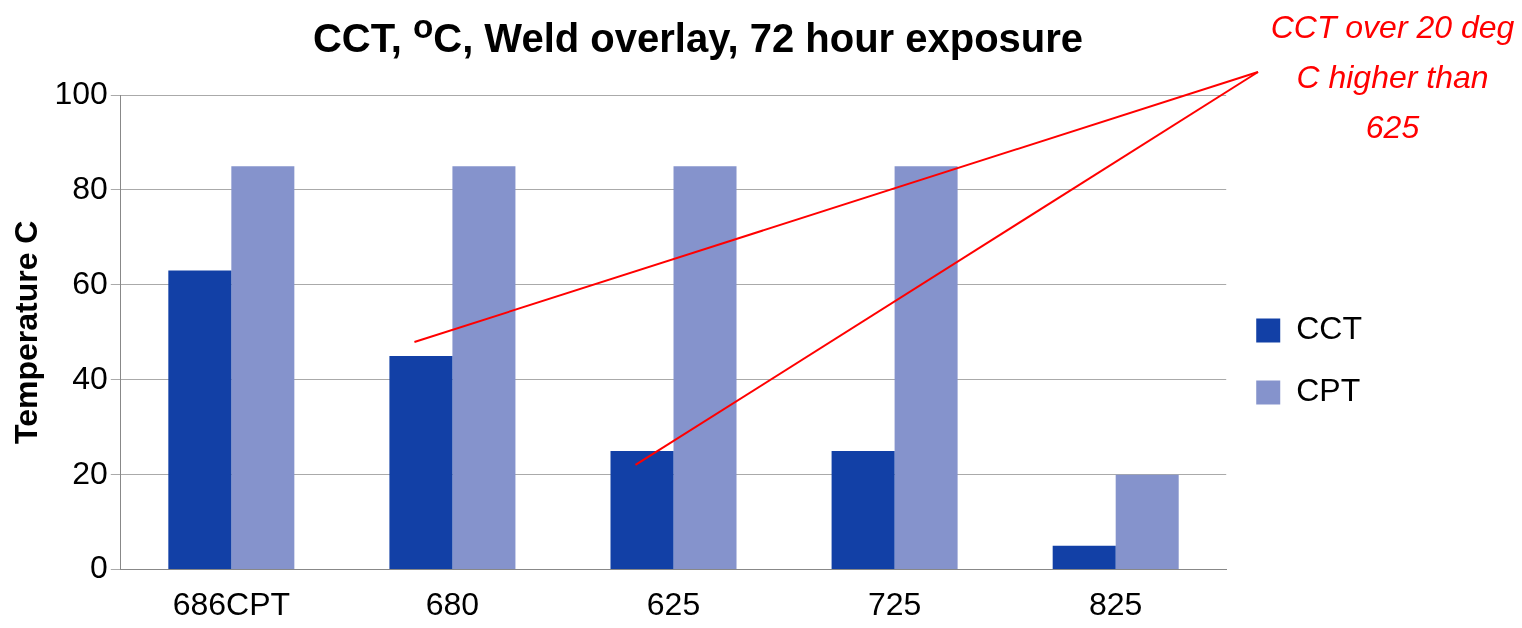 The image size is (1522, 628). I want to click on y-tick-label: 100, so click(81, 92).